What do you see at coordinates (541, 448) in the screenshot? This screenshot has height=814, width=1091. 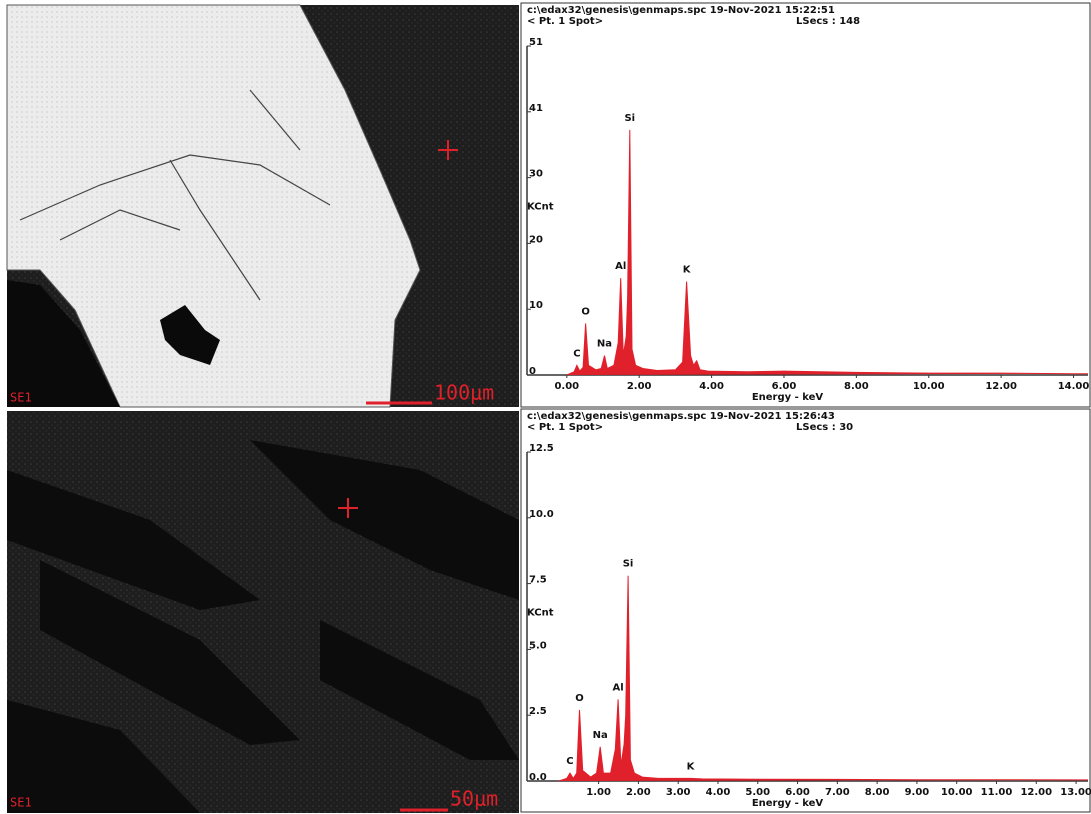 I see `y-tick-label: 12.5` at bounding box center [541, 448].